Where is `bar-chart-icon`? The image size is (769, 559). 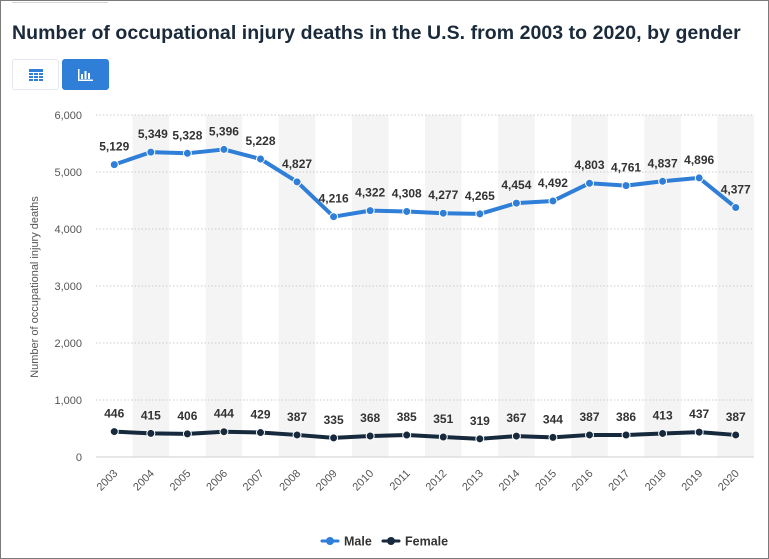 bar-chart-icon is located at coordinates (85, 74).